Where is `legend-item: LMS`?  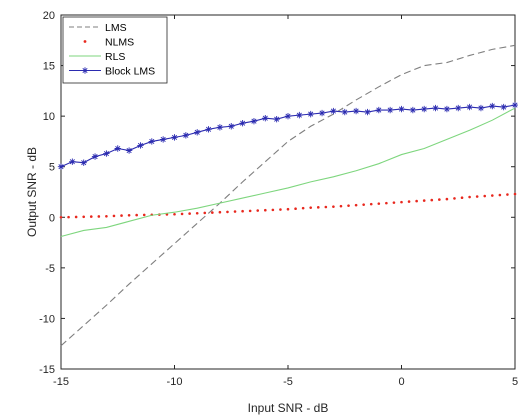 legend-item: LMS is located at coordinates (98, 28).